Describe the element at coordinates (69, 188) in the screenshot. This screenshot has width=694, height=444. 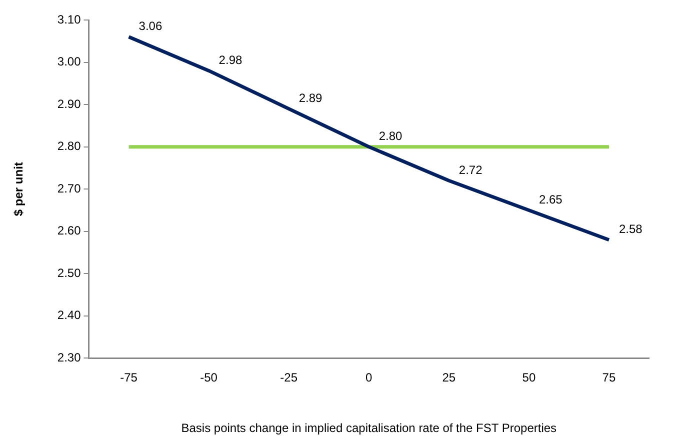
I see `y-tick-label: 2.70` at that location.